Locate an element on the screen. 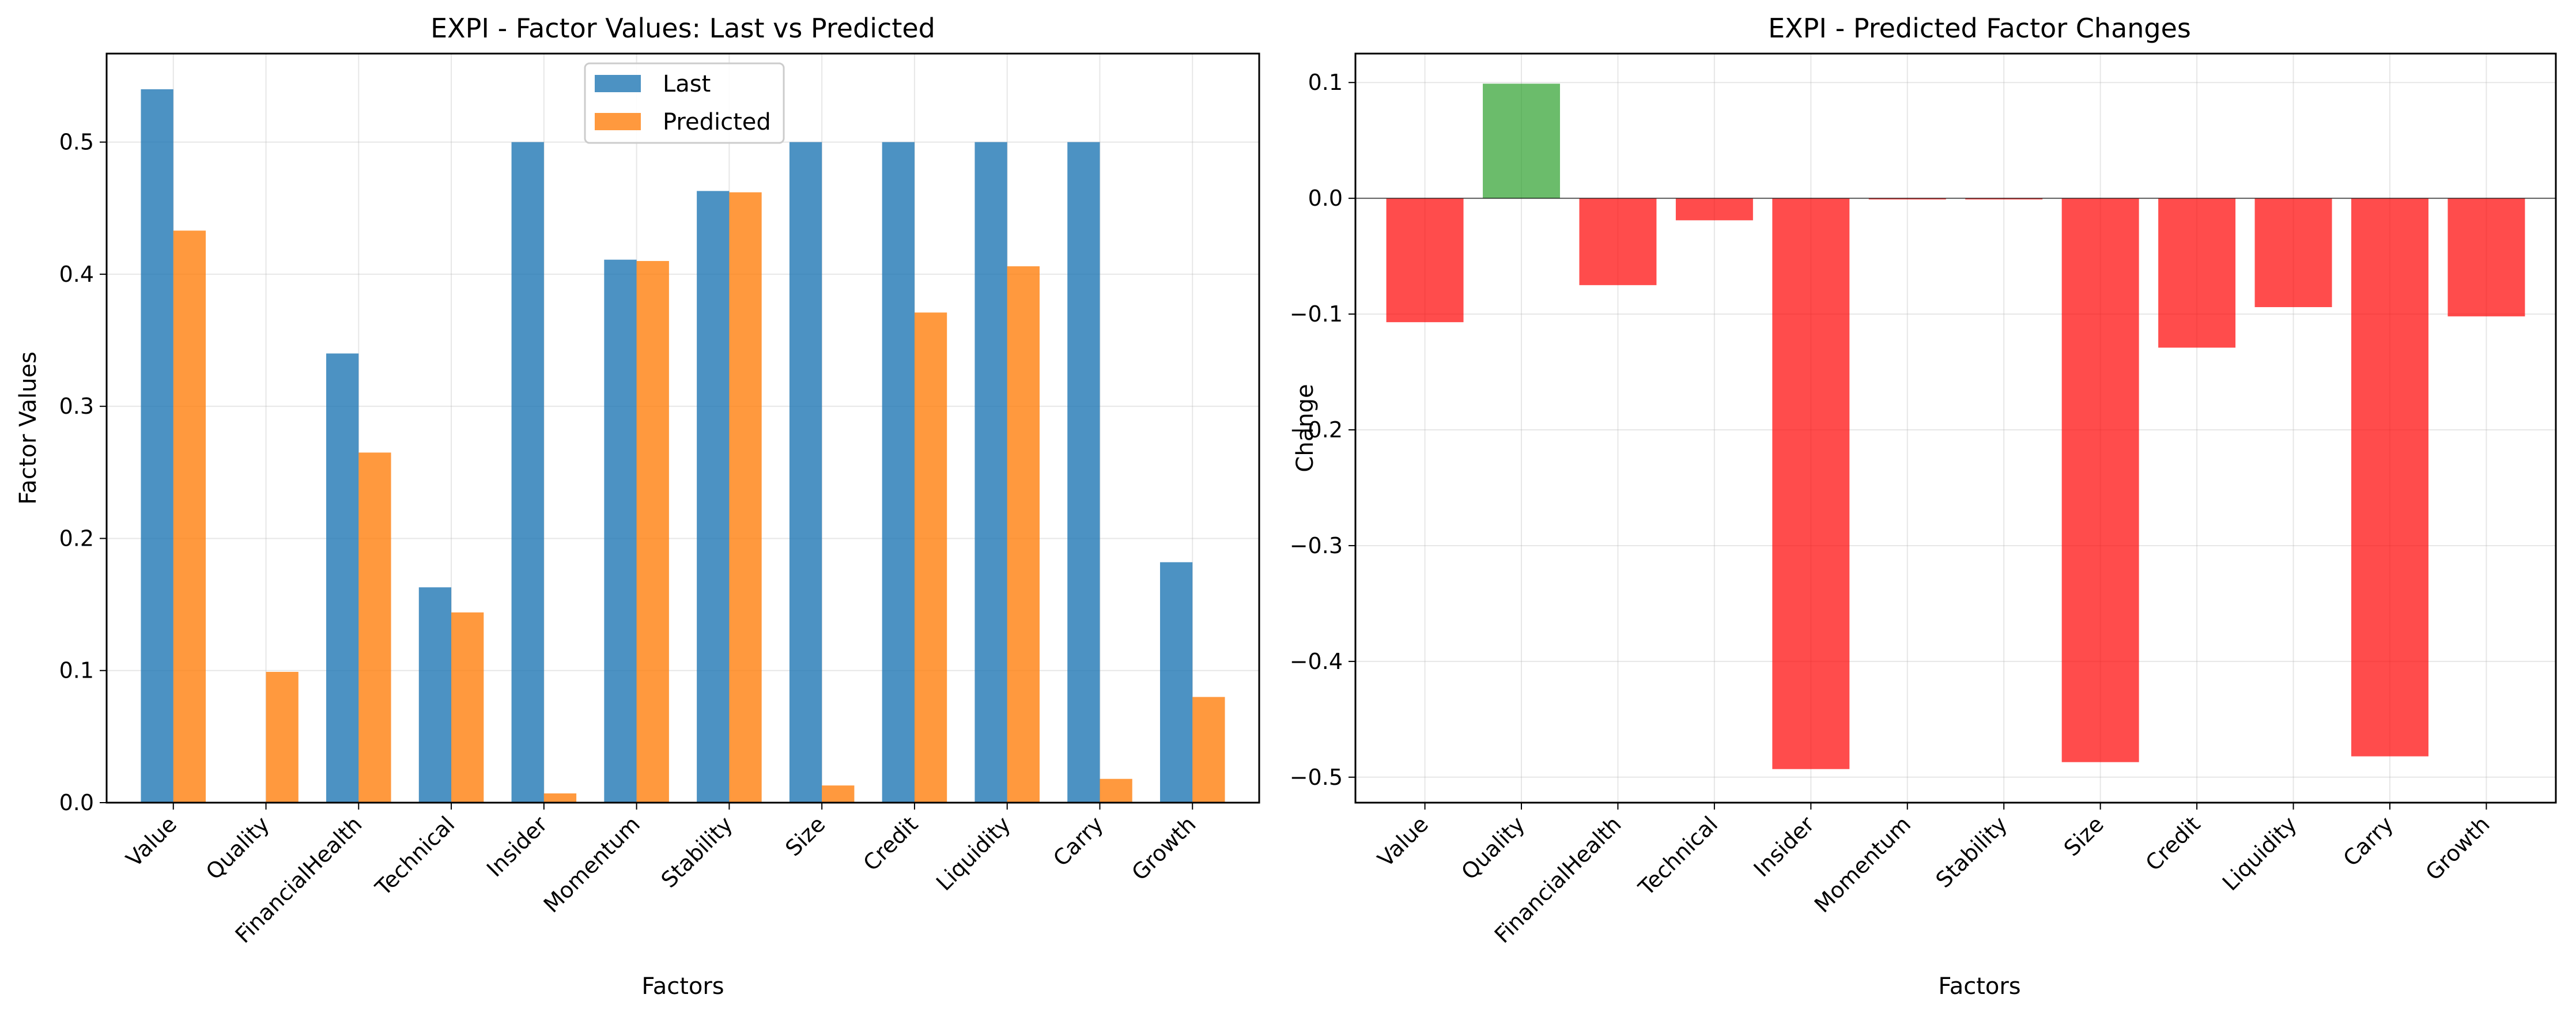  bar-change-carry is located at coordinates (2389, 477).